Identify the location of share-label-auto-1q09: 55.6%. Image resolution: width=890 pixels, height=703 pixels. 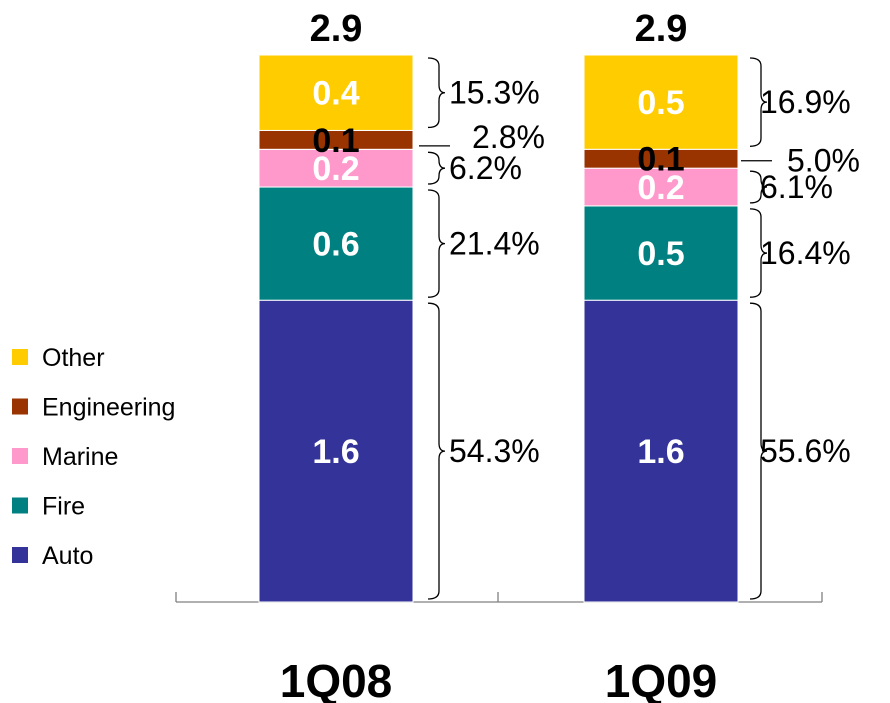
(805, 451).